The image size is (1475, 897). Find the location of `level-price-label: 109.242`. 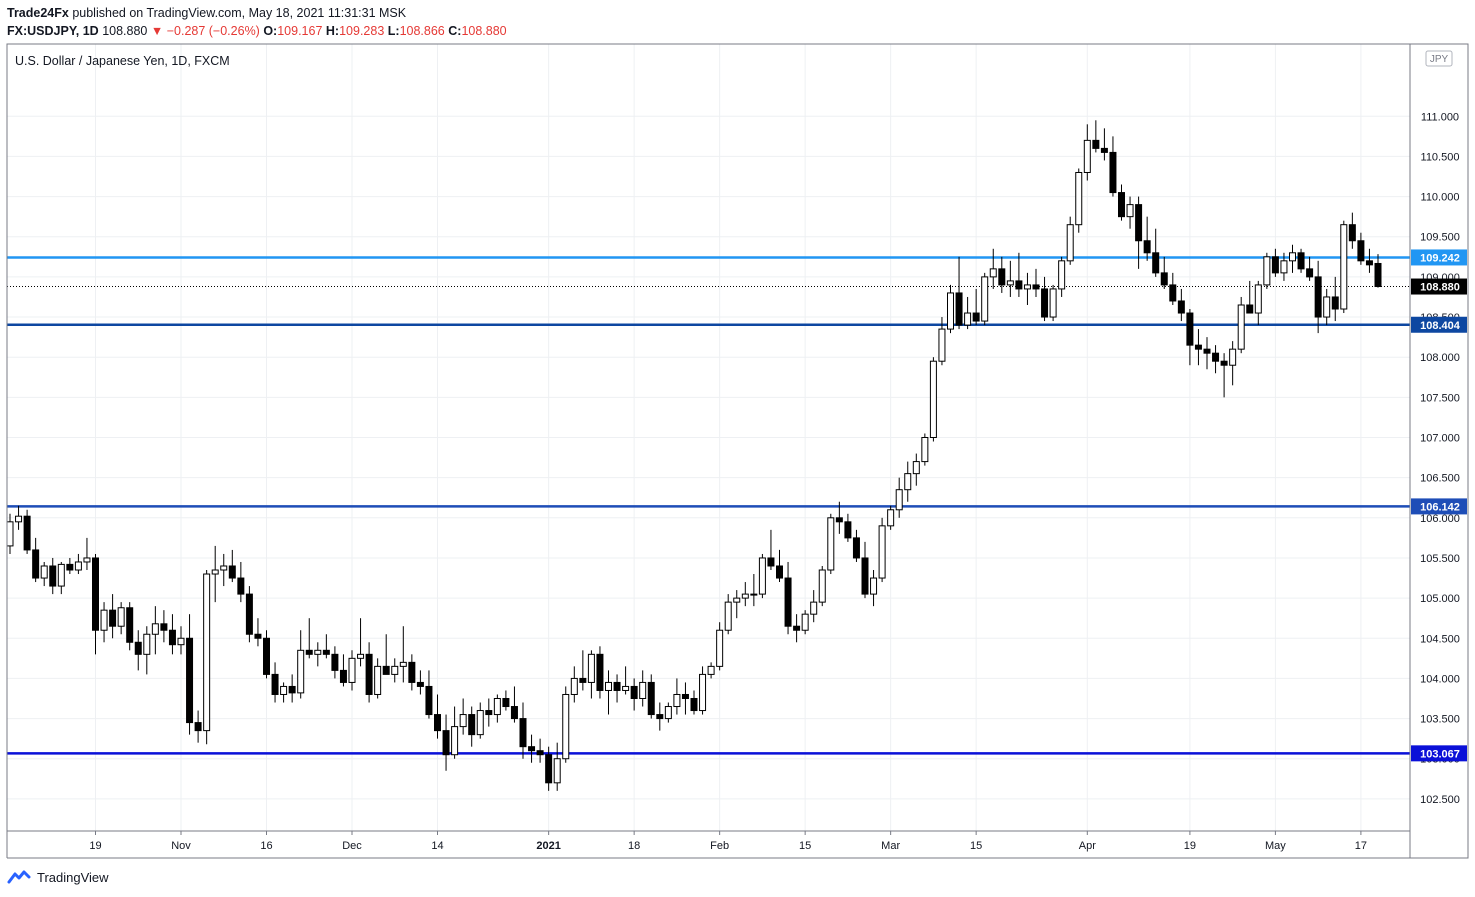

level-price-label: 109.242 is located at coordinates (1439, 257).